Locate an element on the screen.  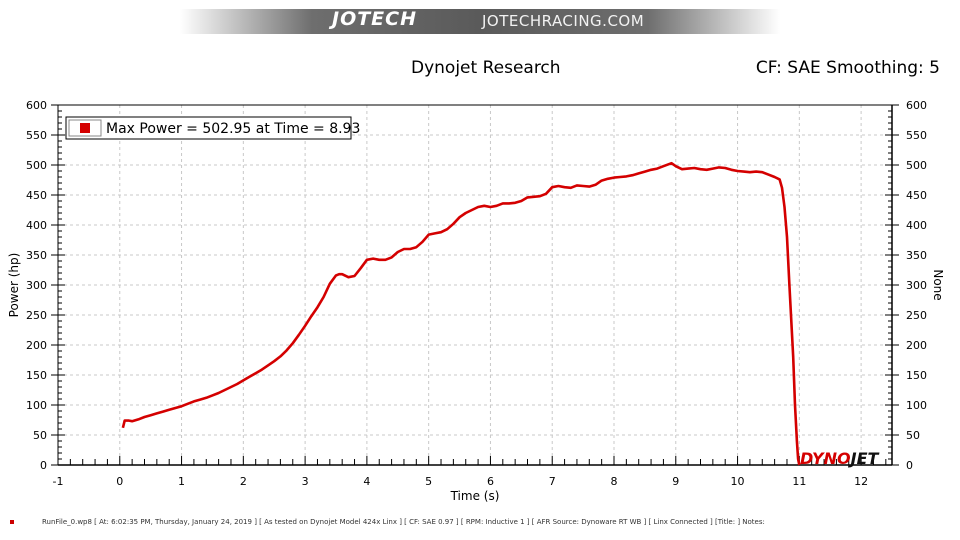
brand-logo: JOTECH is located at coordinates (375, 19).